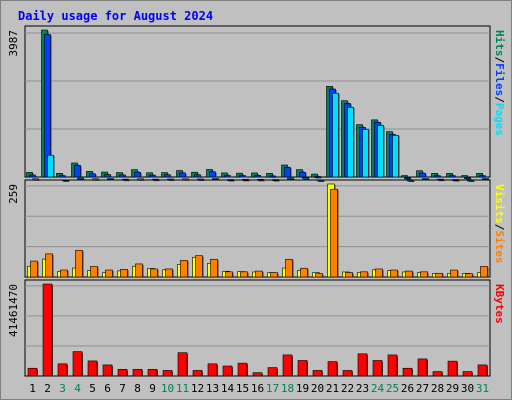 The width and height of the screenshot is (512, 400). I want to click on side-label-top: Hits/Files/Pages, so click(499, 83).